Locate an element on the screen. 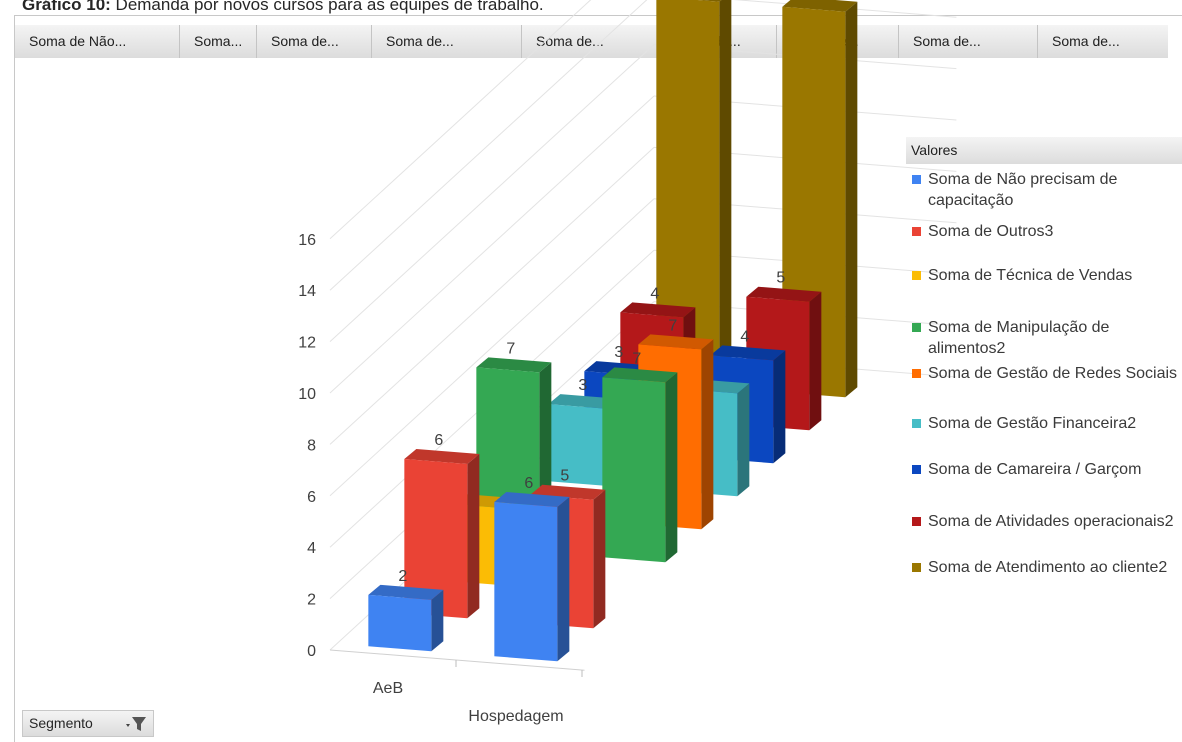 This screenshot has width=1182, height=742. y-tick-label: 2 is located at coordinates (311, 600).